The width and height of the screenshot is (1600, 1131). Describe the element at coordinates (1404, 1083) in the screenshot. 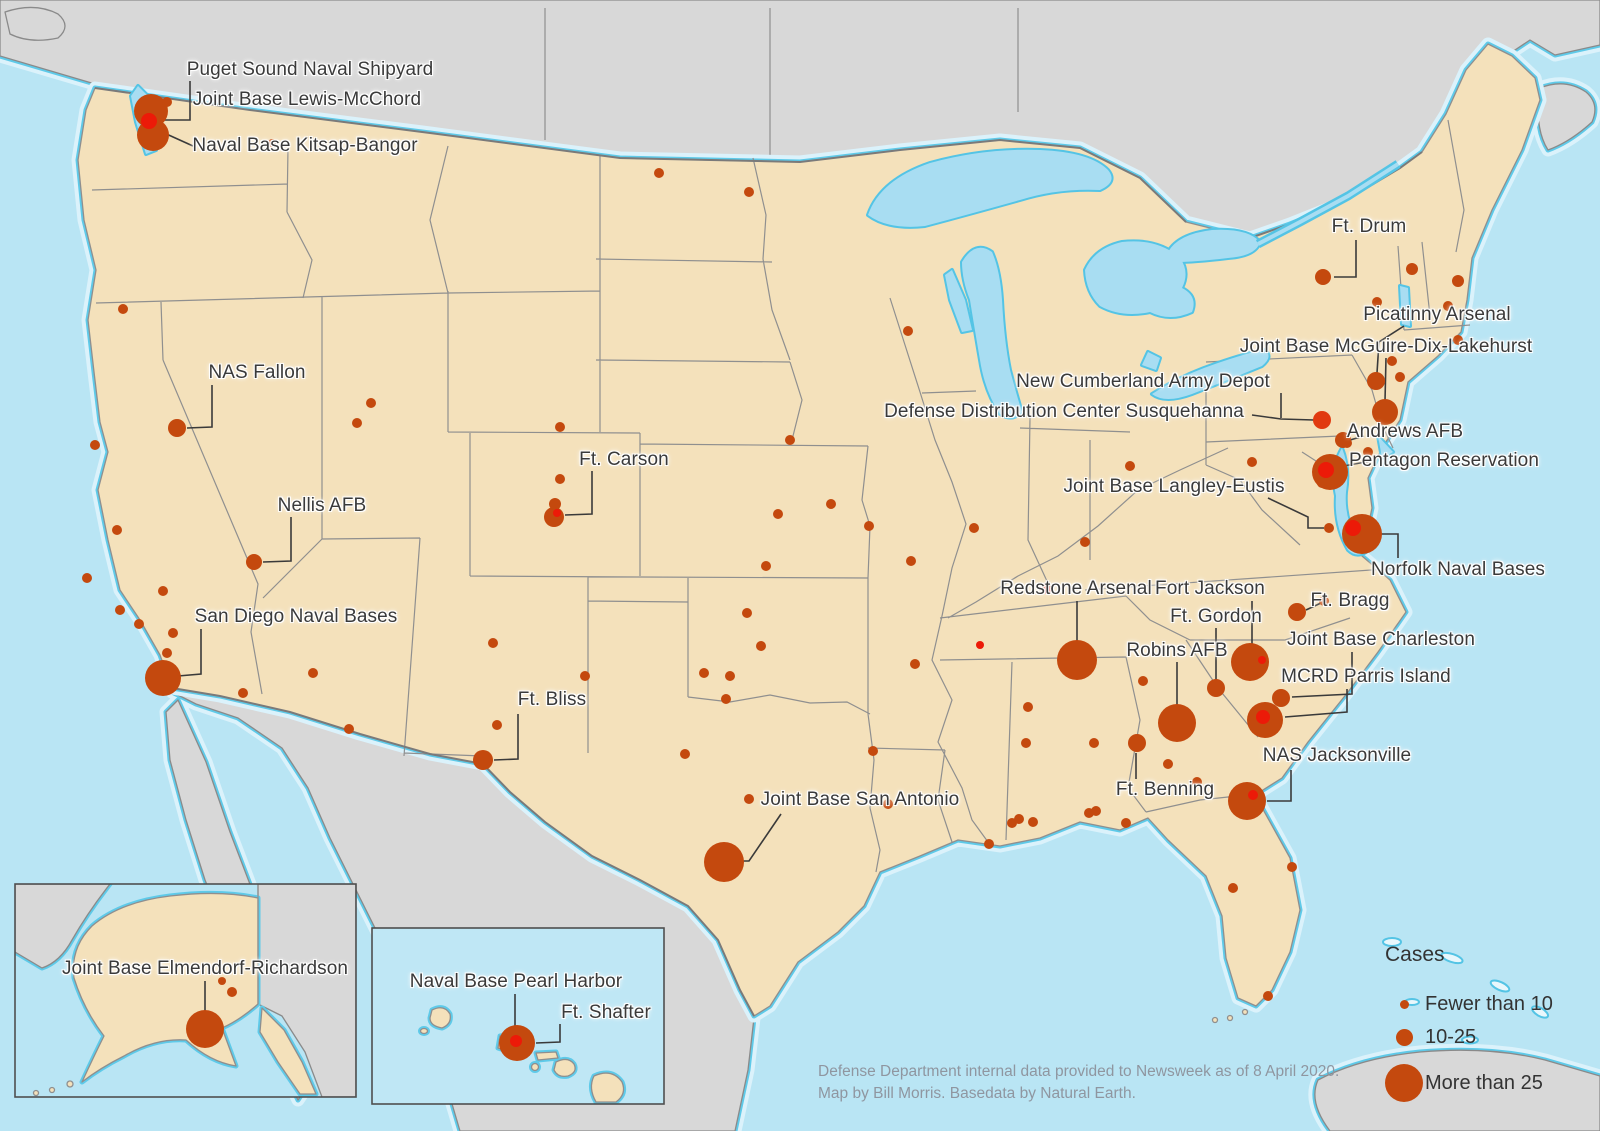

I see `legend-dot-large-icon` at that location.